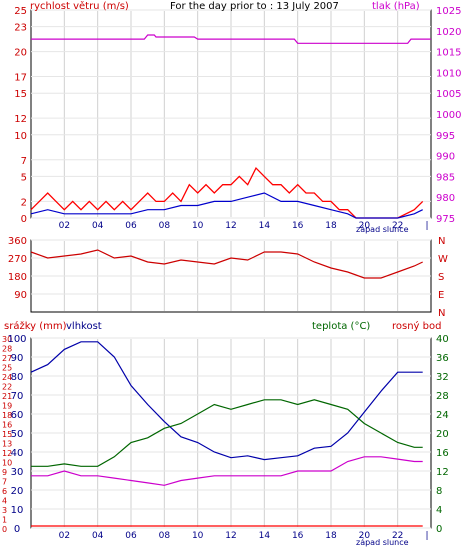 Image resolution: width=466 pixels, height=560 pixels. I want to click on humidity-tick-label: 20, so click(17, 491).